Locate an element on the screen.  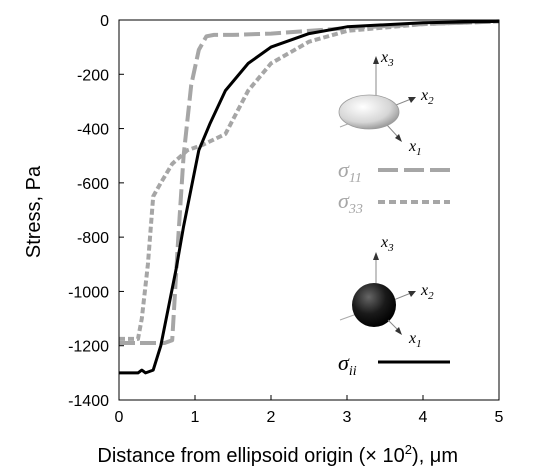
sphere-shape is located at coordinates (374, 305).